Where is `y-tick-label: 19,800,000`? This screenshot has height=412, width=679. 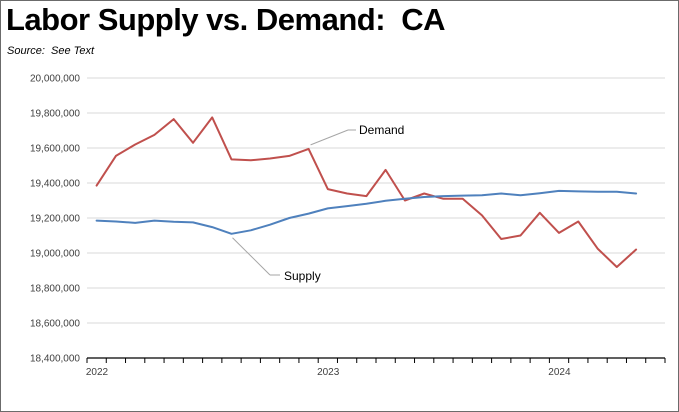 y-tick-label: 19,800,000 is located at coordinates (55, 114).